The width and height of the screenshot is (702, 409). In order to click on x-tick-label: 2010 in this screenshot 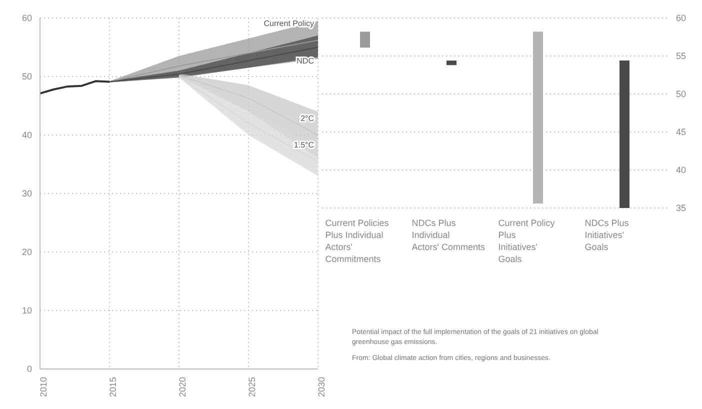, I will do `click(43, 387)`.